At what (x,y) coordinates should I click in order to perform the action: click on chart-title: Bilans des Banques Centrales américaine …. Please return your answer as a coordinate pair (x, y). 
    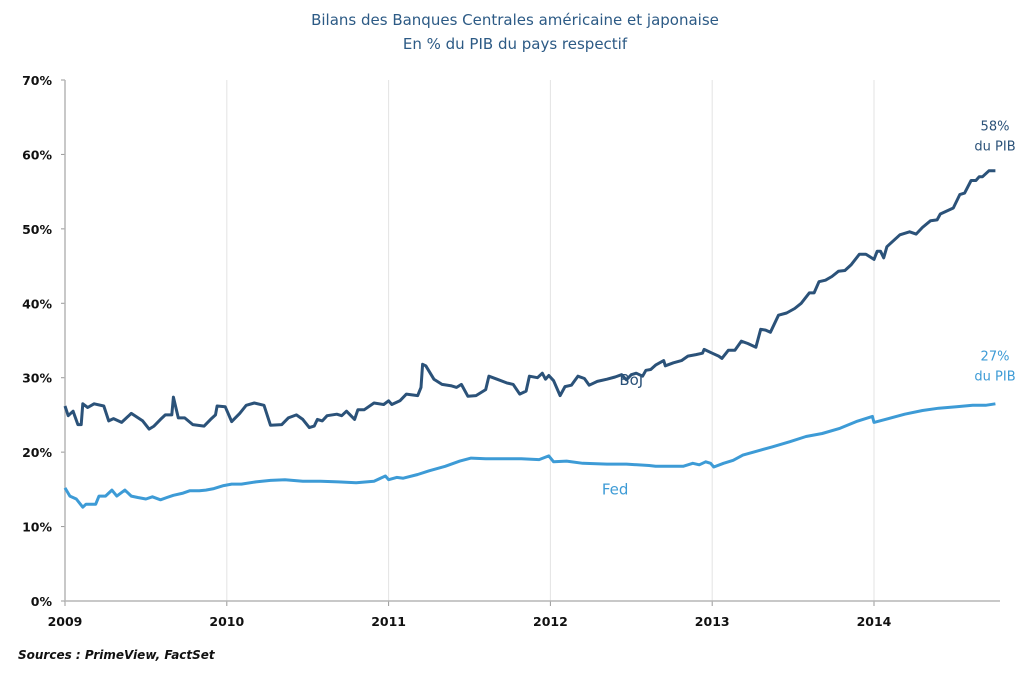
    Looking at the image, I should click on (515, 20).